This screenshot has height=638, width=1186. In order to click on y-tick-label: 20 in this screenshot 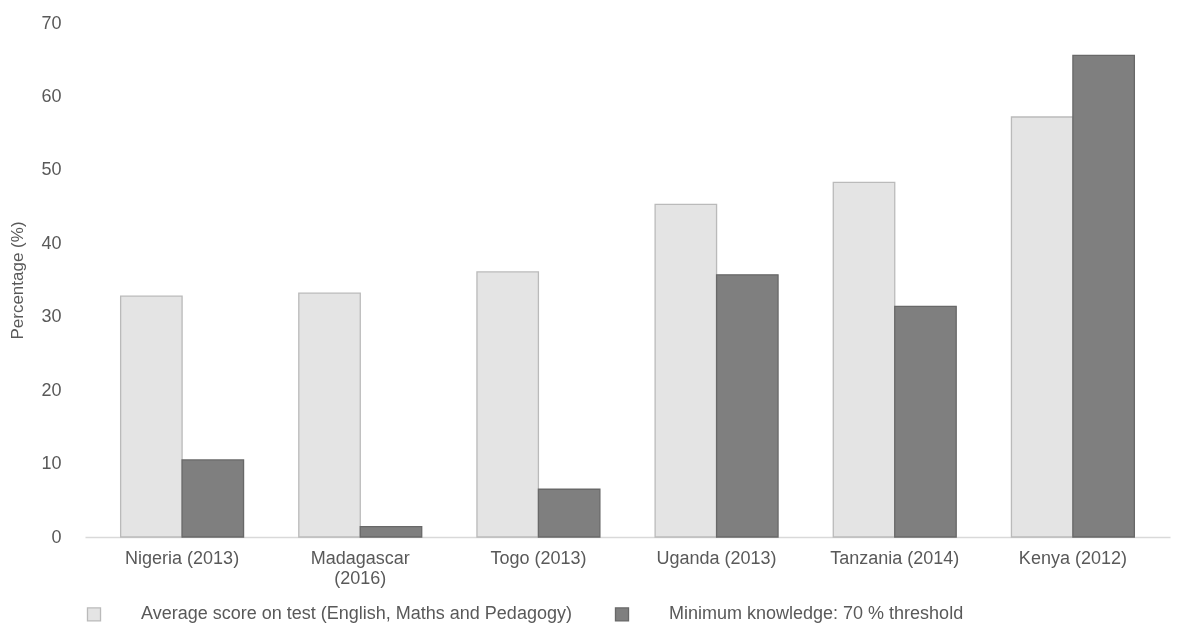, I will do `click(51, 389)`.